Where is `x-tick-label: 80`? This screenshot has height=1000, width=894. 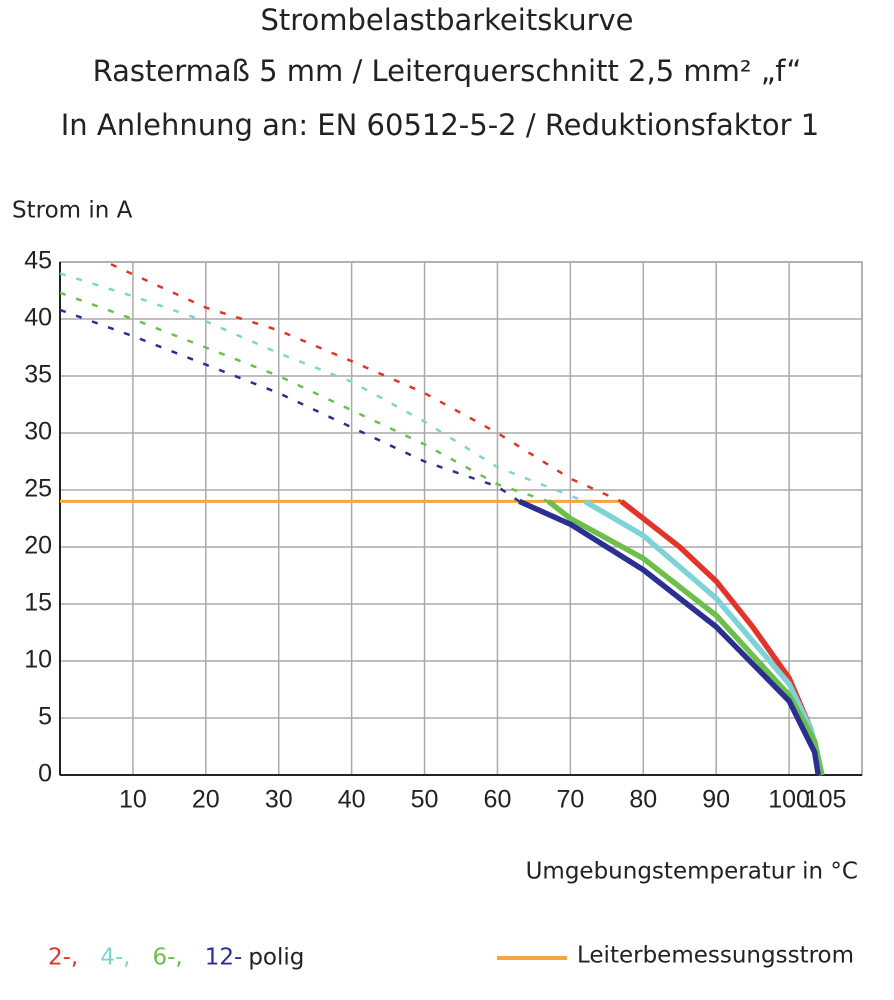
x-tick-label: 80 is located at coordinates (643, 800).